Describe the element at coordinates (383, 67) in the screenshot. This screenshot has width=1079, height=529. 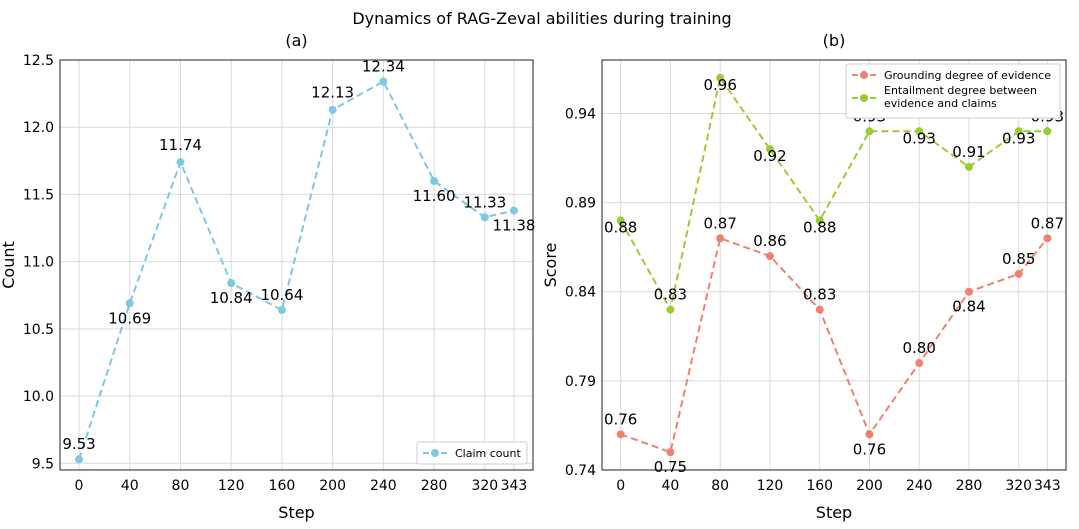
I see `data-label: 12.34` at that location.